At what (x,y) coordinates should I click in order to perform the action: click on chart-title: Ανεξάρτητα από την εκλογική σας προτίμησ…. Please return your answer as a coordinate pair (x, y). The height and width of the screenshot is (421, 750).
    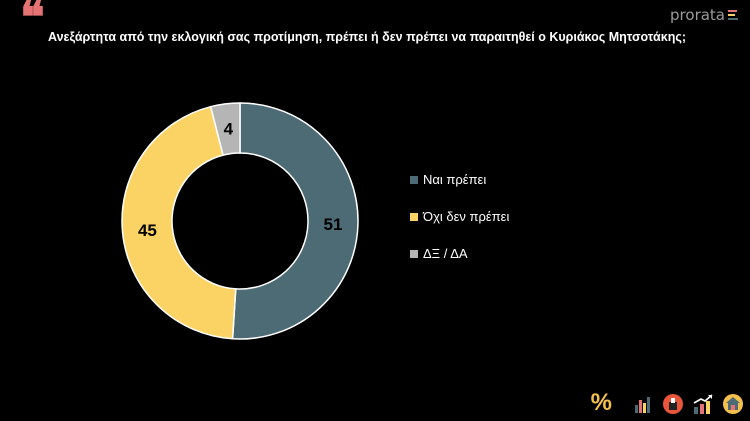
    Looking at the image, I should click on (367, 37).